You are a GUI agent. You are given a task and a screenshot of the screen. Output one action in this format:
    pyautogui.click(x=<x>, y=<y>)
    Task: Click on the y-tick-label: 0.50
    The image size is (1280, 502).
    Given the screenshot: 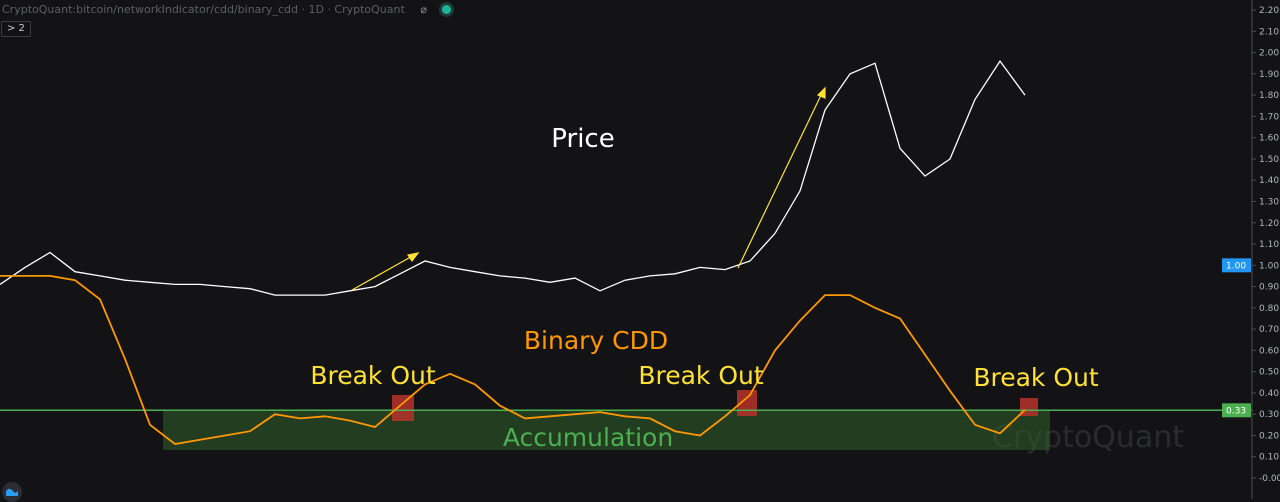 What is the action you would take?
    pyautogui.click(x=1269, y=373)
    